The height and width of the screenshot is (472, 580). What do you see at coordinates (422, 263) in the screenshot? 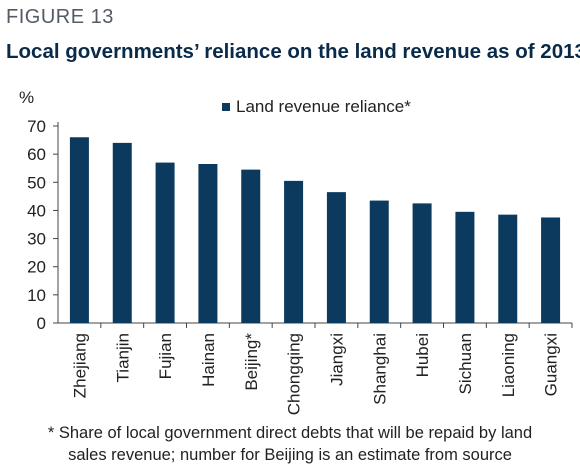
I see `bar-hubei` at bounding box center [422, 263].